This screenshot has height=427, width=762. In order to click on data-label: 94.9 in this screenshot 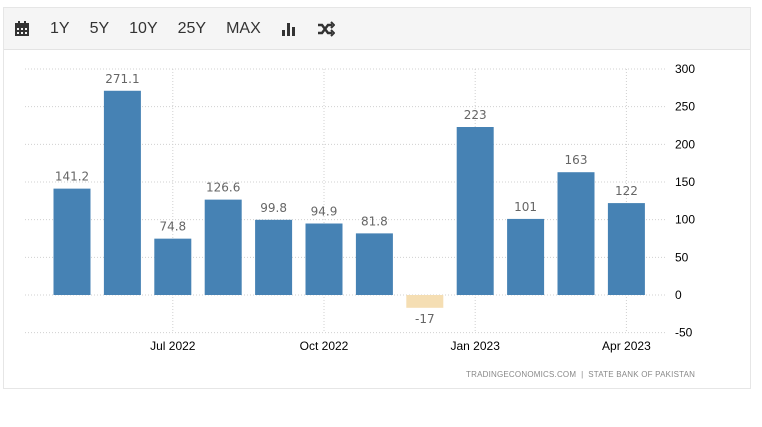, I will do `click(324, 212)`.